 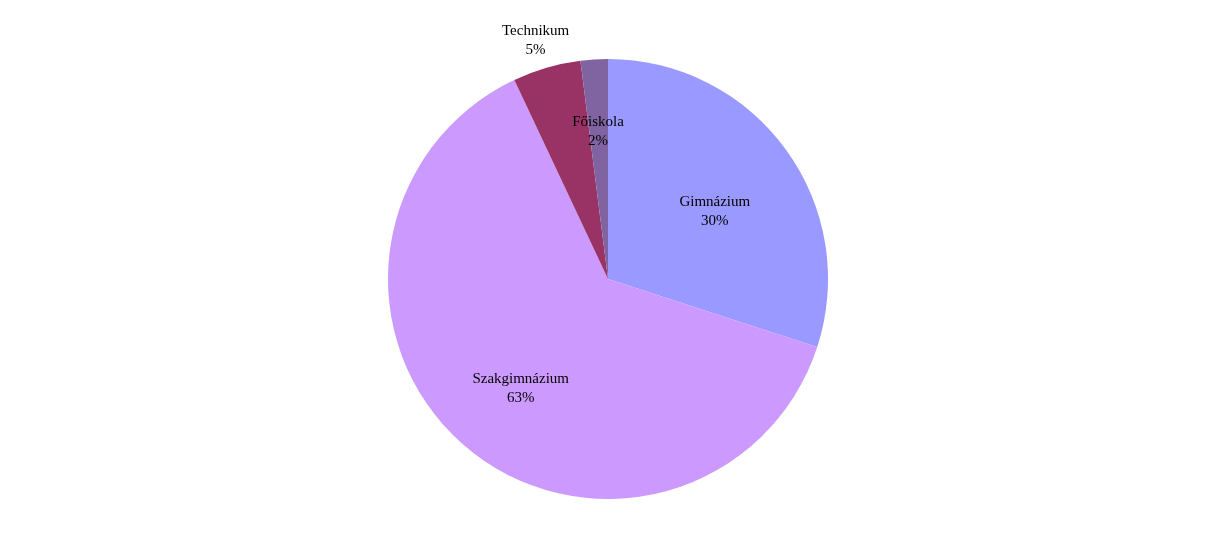 What do you see at coordinates (715, 220) in the screenshot?
I see `data-label: 30%` at bounding box center [715, 220].